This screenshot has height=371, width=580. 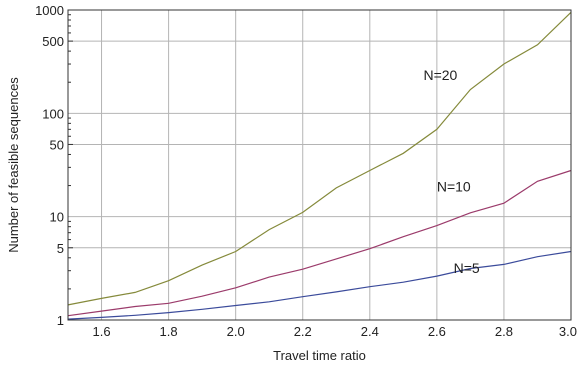 I want to click on series-label: N=10, so click(x=454, y=187).